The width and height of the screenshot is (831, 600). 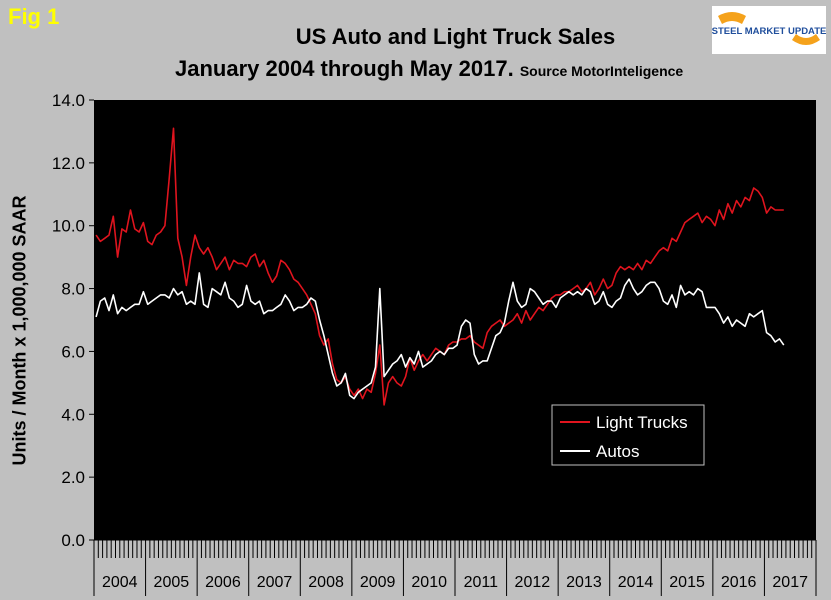 What do you see at coordinates (73, 414) in the screenshot?
I see `y-tick-label: 4.0` at bounding box center [73, 414].